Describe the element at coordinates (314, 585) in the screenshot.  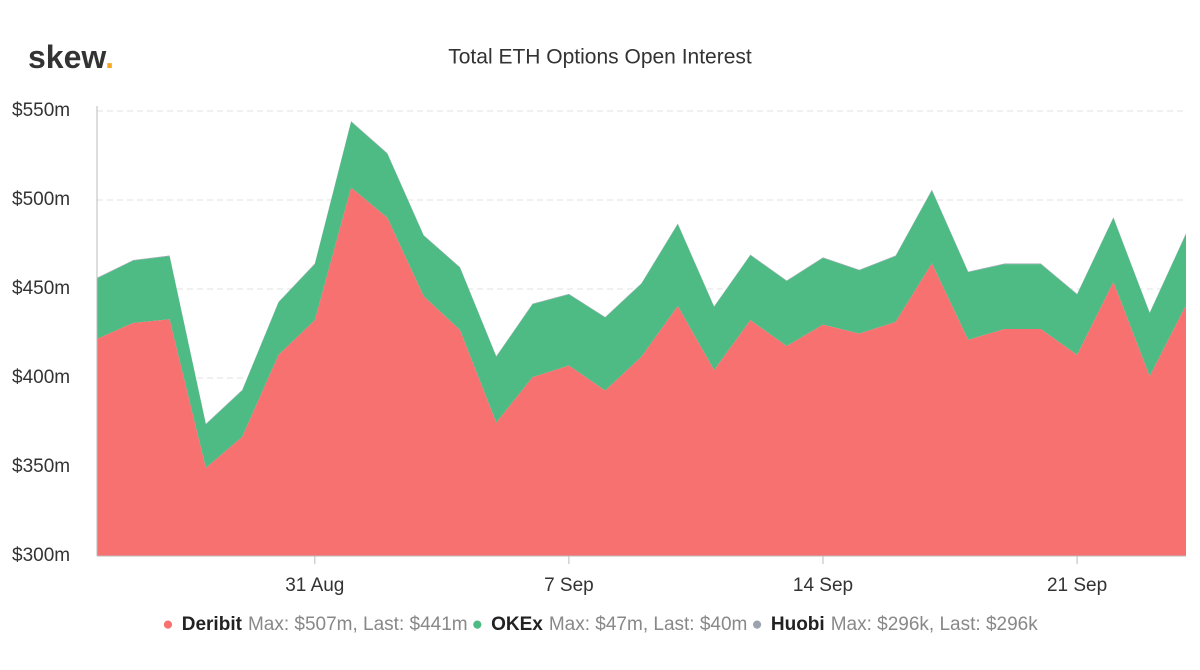
I see `x-tick-label: 31 Aug` at that location.